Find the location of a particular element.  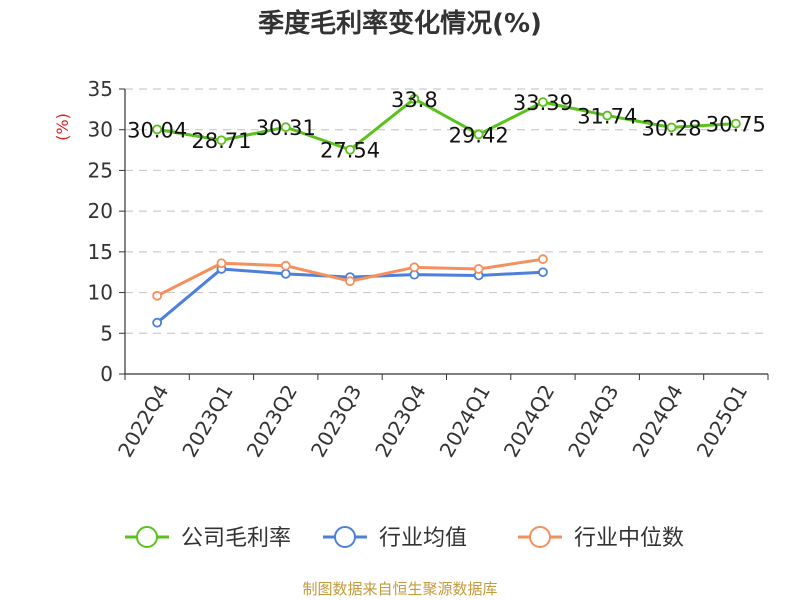

x-tick-label: 2024Q4 is located at coordinates (657, 421).